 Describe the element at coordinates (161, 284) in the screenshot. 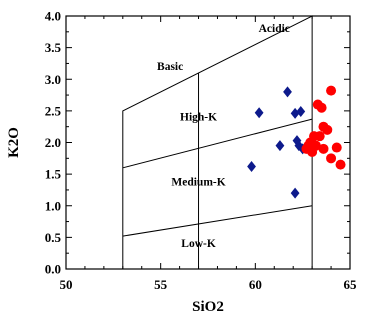

I see `x-tick-label: 55` at that location.